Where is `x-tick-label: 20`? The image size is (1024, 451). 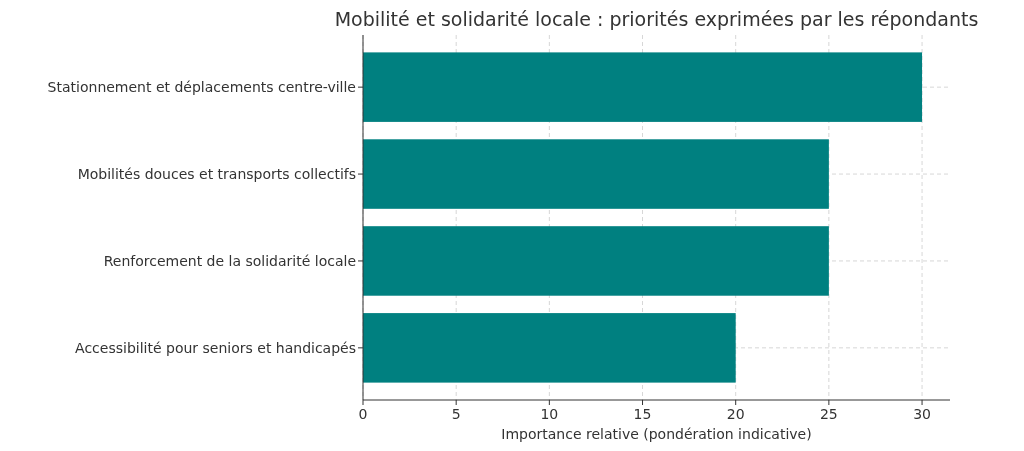 x-tick-label: 20 is located at coordinates (735, 414).